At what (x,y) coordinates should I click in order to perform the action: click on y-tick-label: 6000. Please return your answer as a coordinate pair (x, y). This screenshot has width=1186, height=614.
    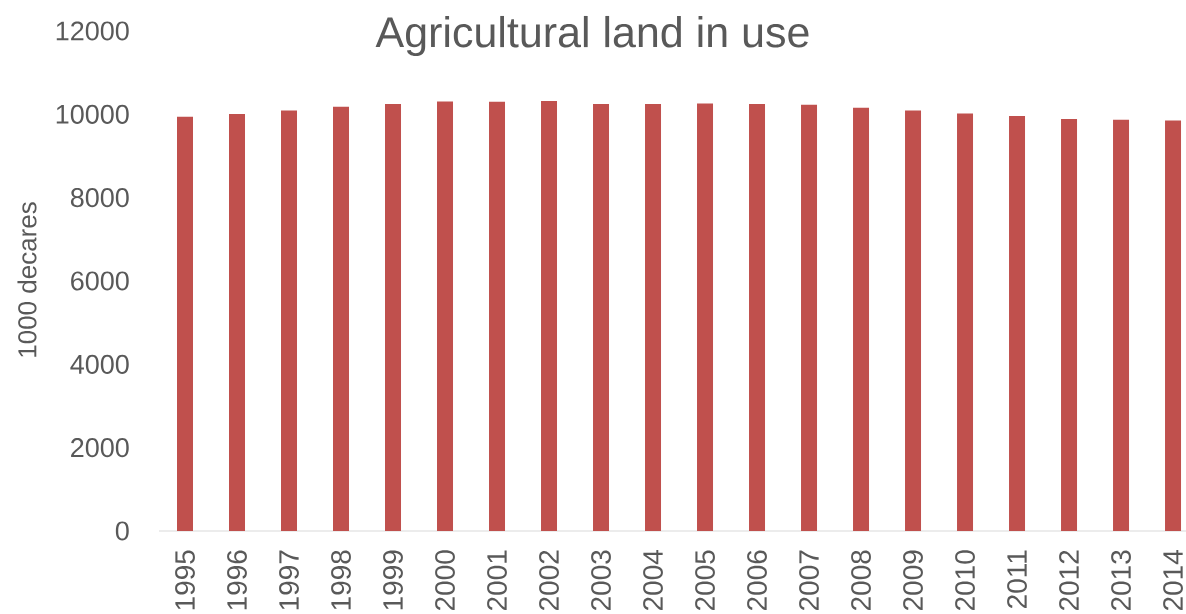
    Looking at the image, I should click on (100, 281).